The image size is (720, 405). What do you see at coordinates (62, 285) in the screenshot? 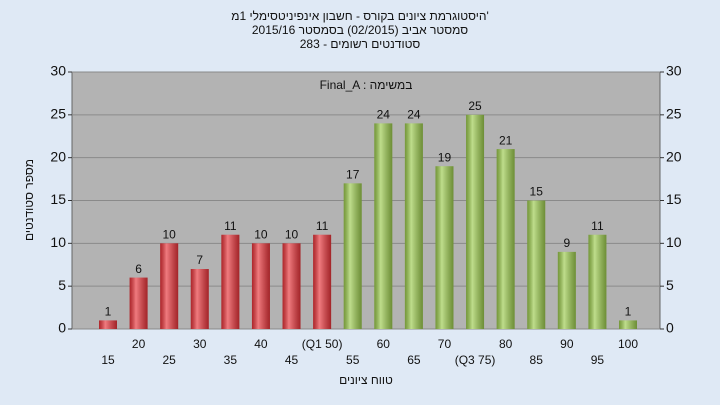
I see `y-tick-label: 5` at bounding box center [62, 285].